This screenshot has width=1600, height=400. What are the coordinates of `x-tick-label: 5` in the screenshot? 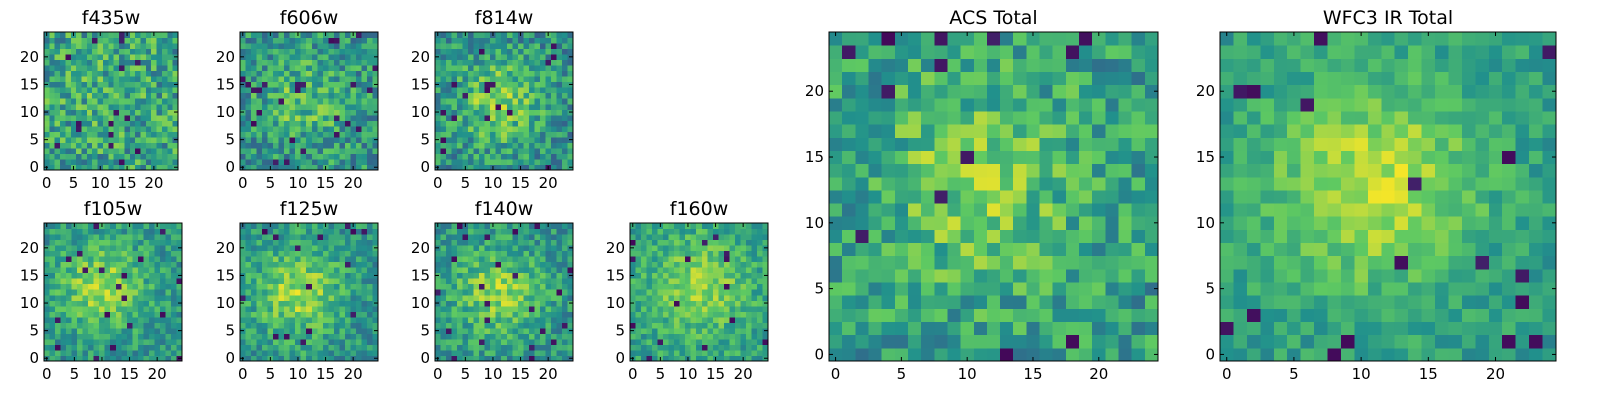 It's located at (661, 374).